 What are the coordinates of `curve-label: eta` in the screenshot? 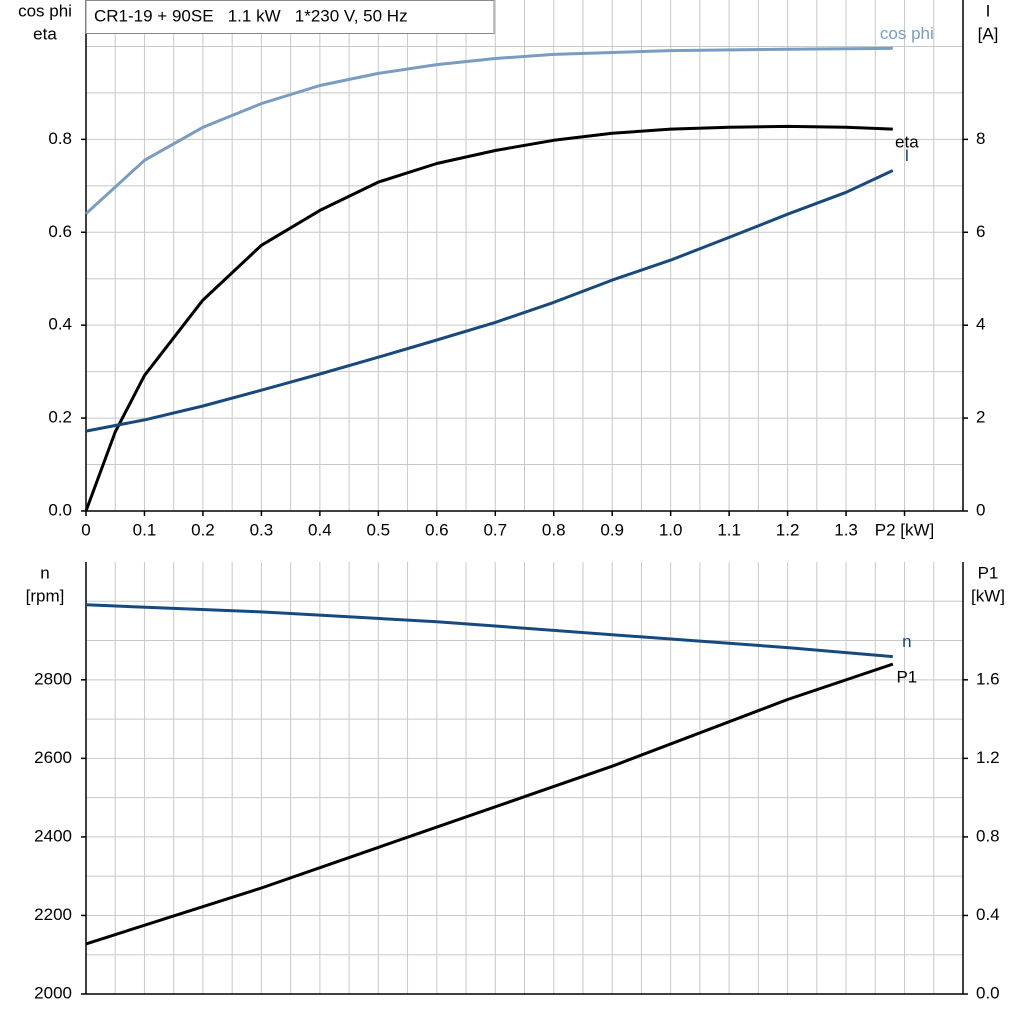 It's located at (907, 142).